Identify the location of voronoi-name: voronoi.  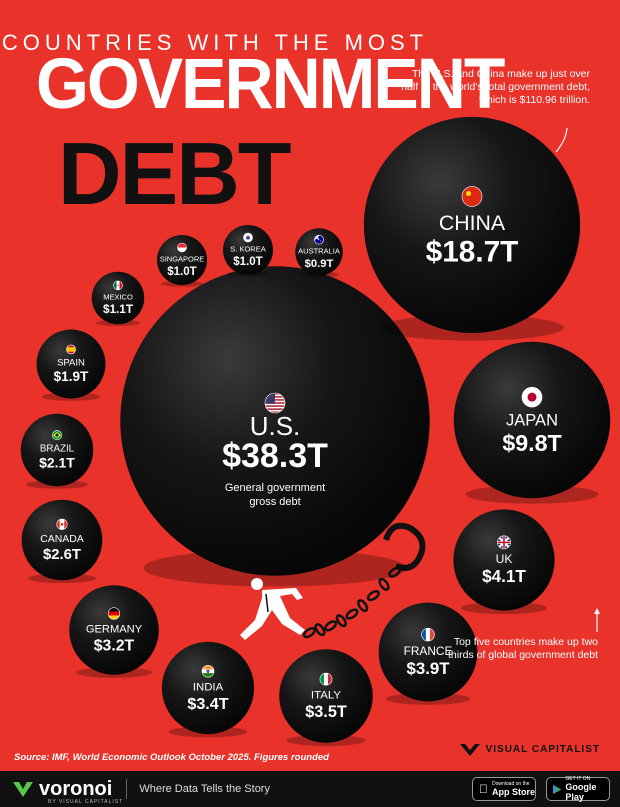
(76, 788).